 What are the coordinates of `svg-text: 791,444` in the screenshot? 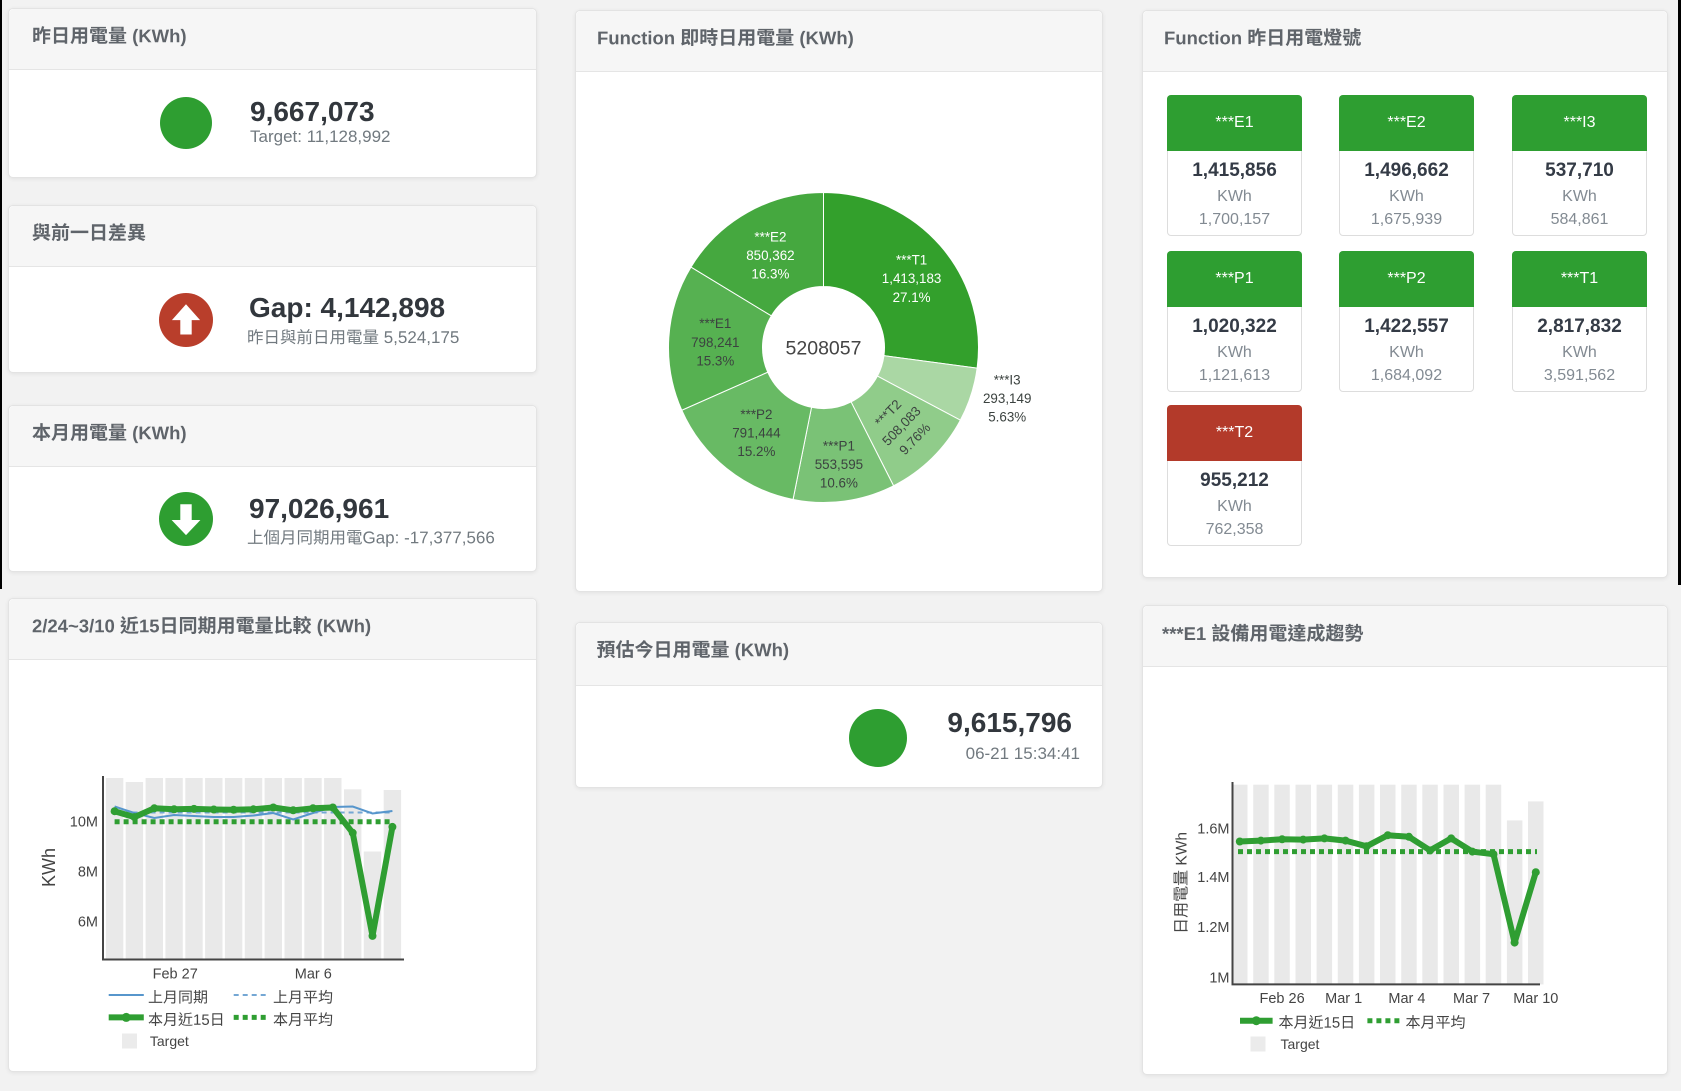 It's located at (756, 433).